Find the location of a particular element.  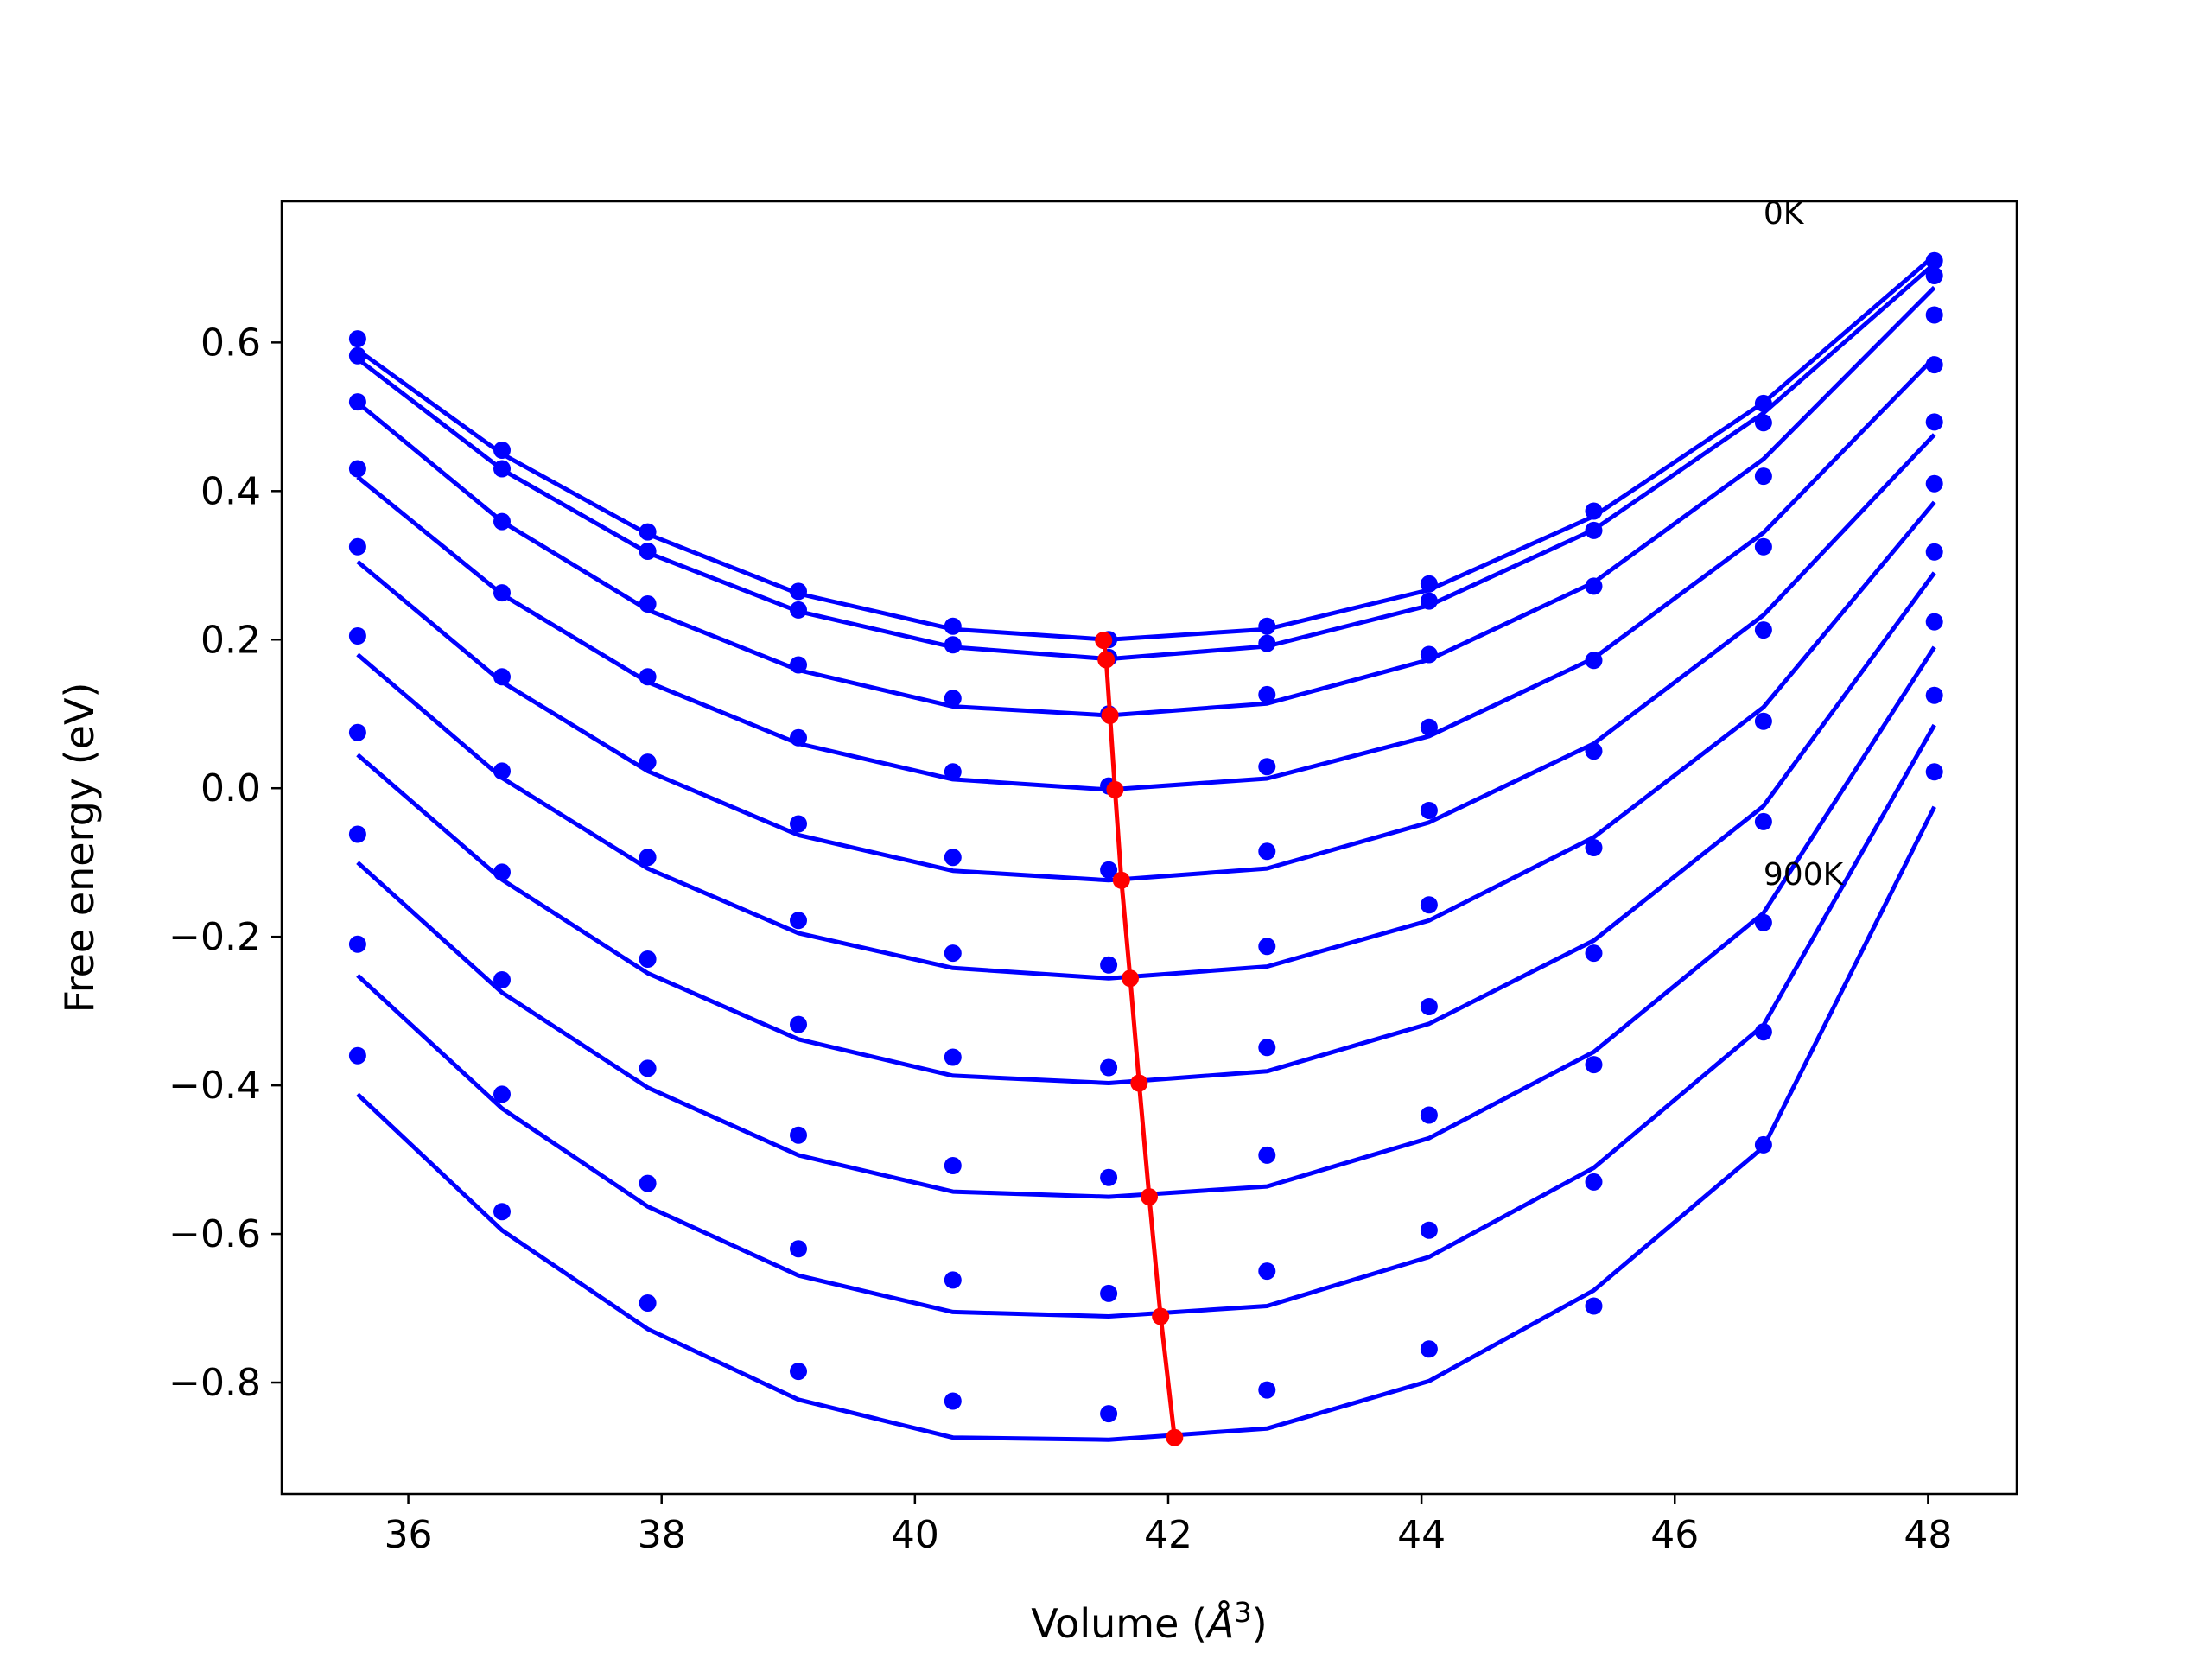

y-axis-label: Free energy (eV) is located at coordinates (79, 848).